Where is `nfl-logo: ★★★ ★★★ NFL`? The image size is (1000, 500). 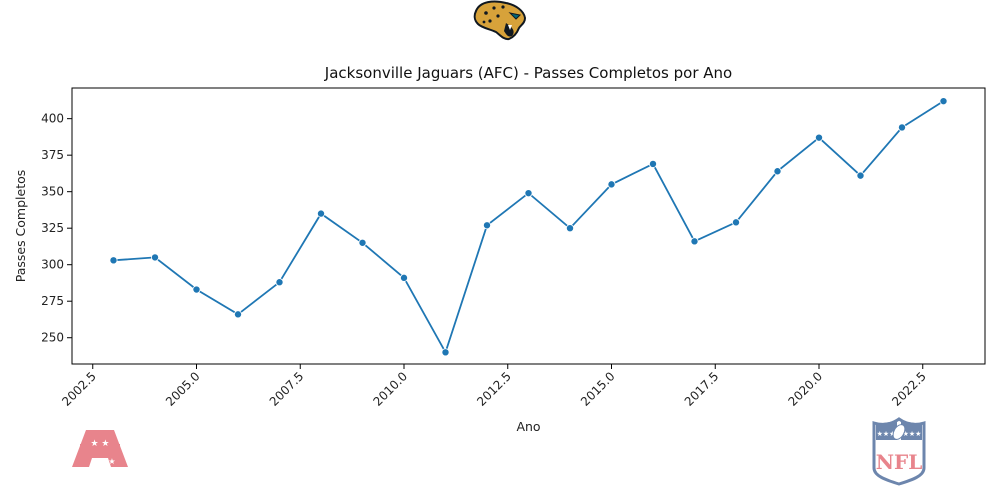
nfl-logo: ★★★ ★★★ NFL is located at coordinates (899, 451).